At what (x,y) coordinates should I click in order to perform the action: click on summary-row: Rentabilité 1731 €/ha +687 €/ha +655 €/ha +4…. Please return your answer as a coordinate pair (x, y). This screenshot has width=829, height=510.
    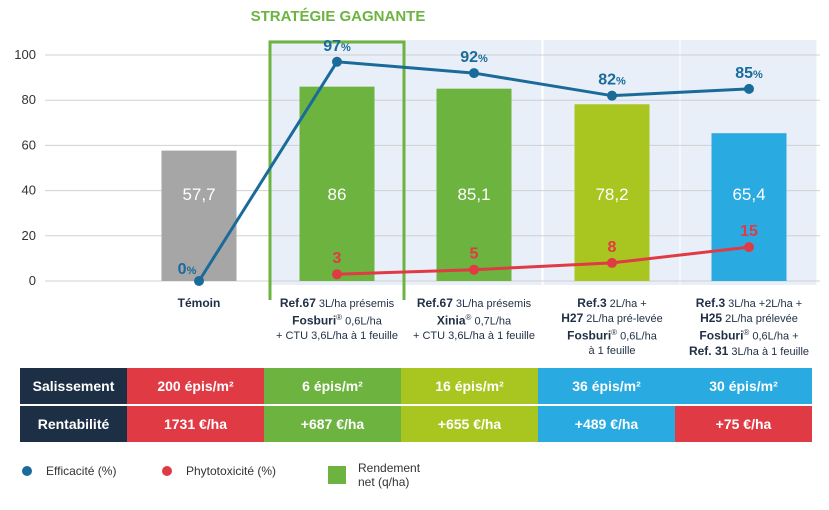
    Looking at the image, I should click on (416, 424).